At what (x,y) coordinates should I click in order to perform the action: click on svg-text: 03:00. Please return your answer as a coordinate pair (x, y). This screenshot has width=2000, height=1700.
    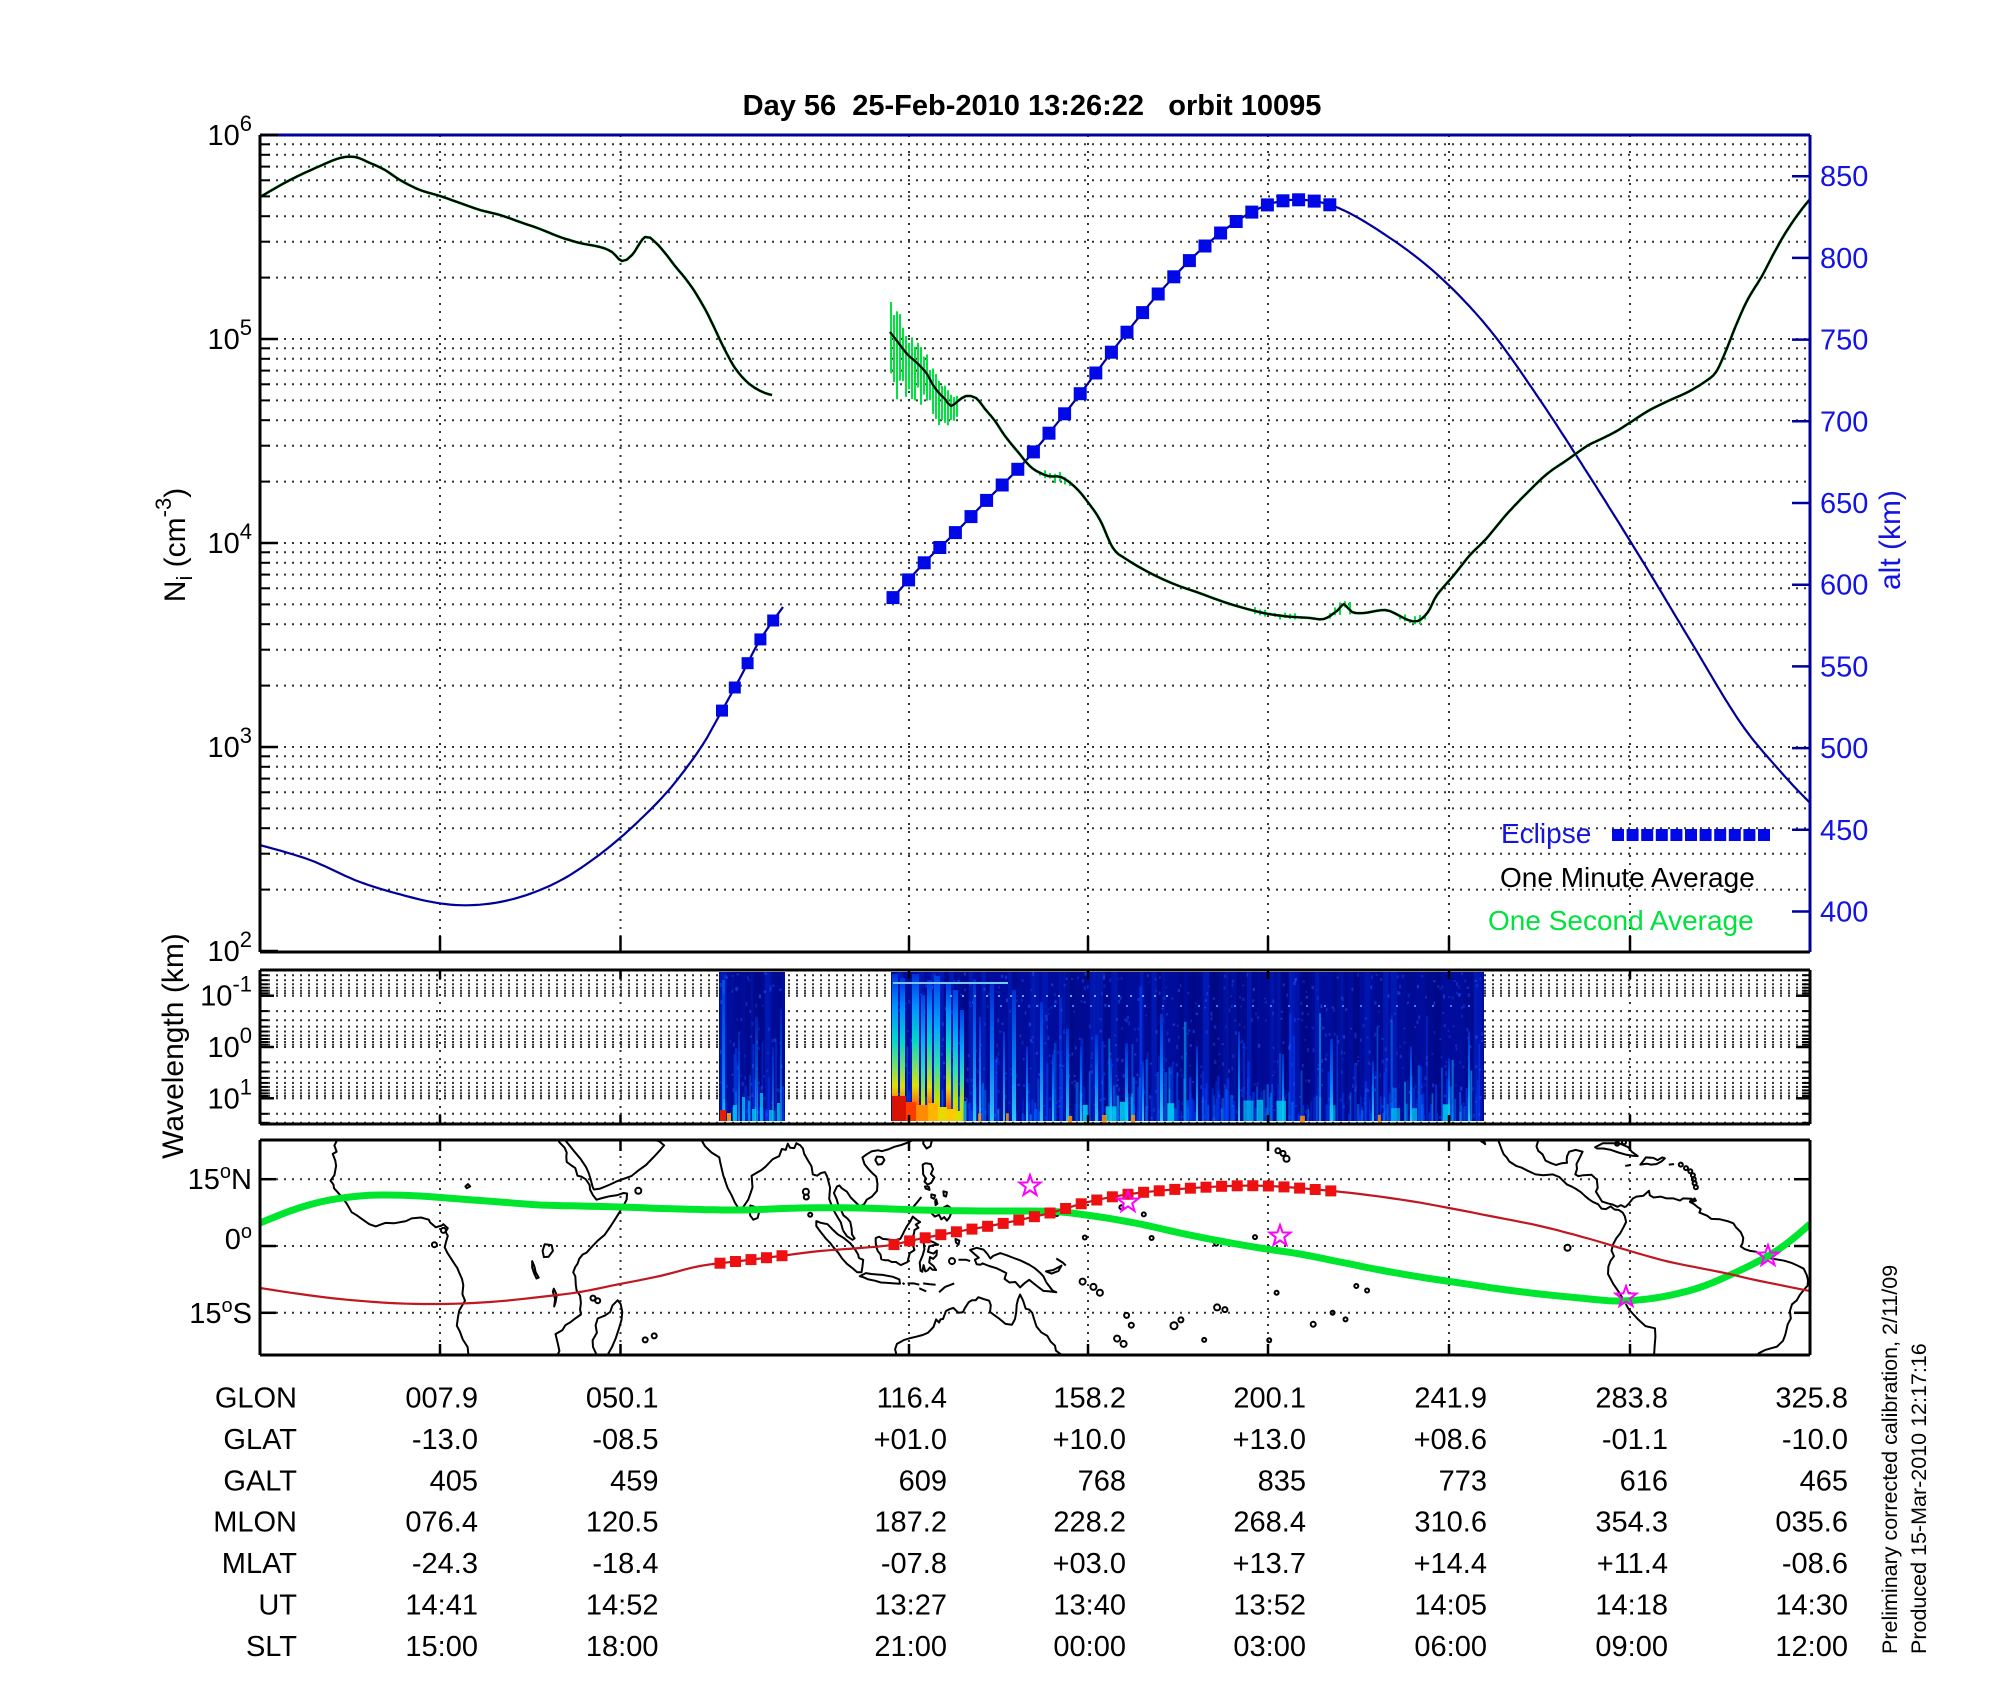
    Looking at the image, I should click on (1269, 1647).